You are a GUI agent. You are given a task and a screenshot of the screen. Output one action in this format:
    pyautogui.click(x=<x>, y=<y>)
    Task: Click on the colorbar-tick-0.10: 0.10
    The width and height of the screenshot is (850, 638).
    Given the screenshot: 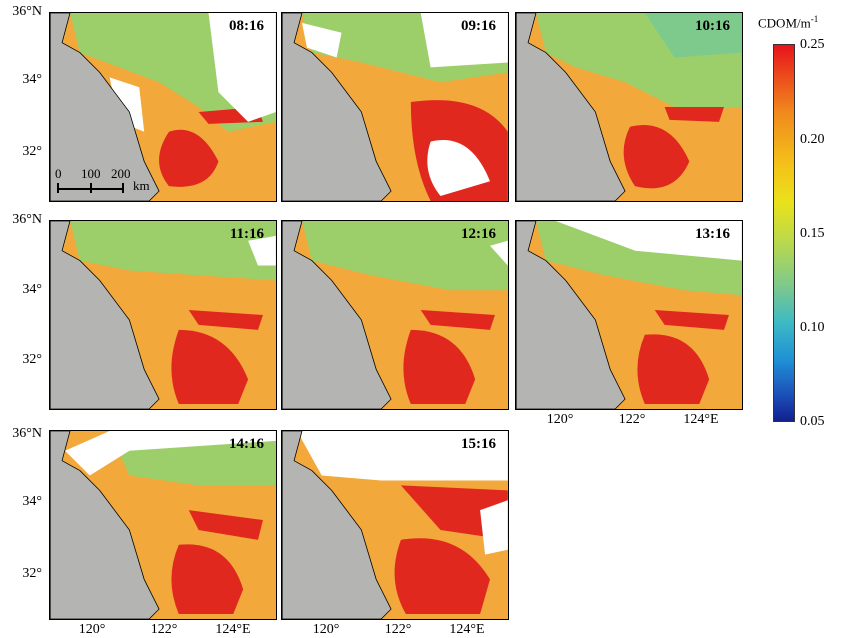 What is the action you would take?
    pyautogui.click(x=812, y=327)
    